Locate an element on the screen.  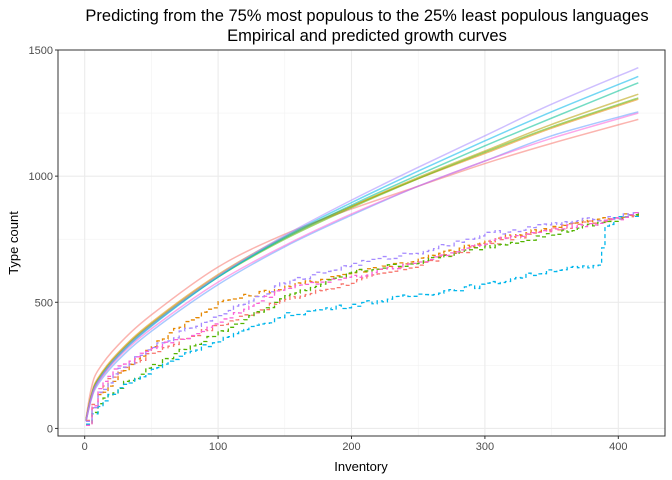
y-axis-title: Type count is located at coordinates (13, 243).